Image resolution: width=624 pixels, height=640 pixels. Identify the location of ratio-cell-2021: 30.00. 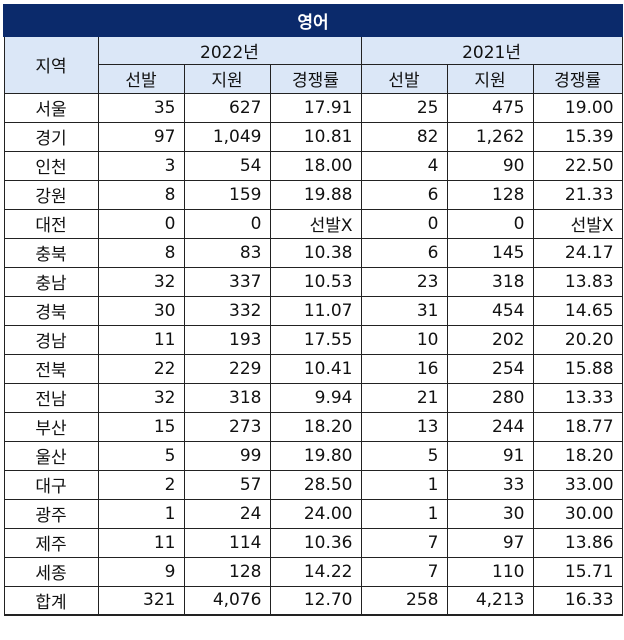
(577, 513).